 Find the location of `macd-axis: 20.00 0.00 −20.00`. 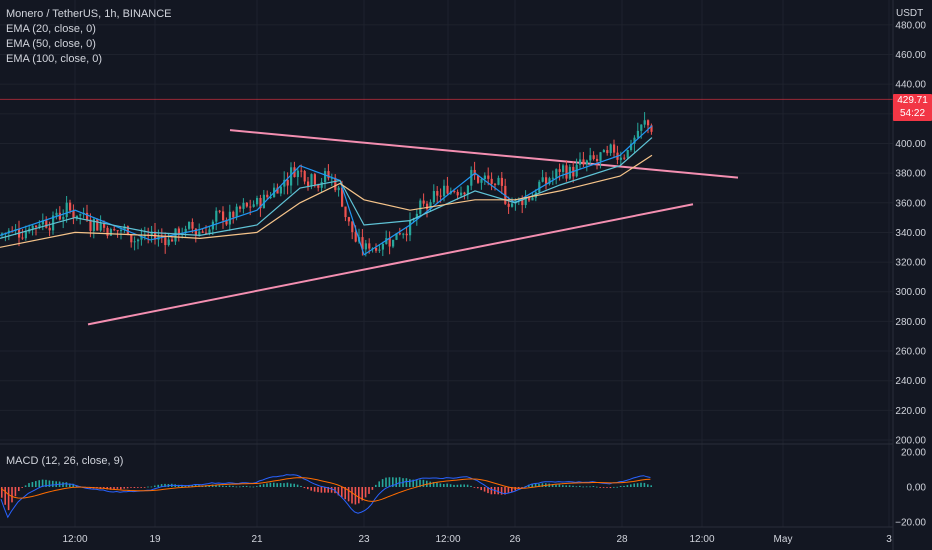

macd-axis: 20.00 0.00 −20.00 is located at coordinates (910, 488).